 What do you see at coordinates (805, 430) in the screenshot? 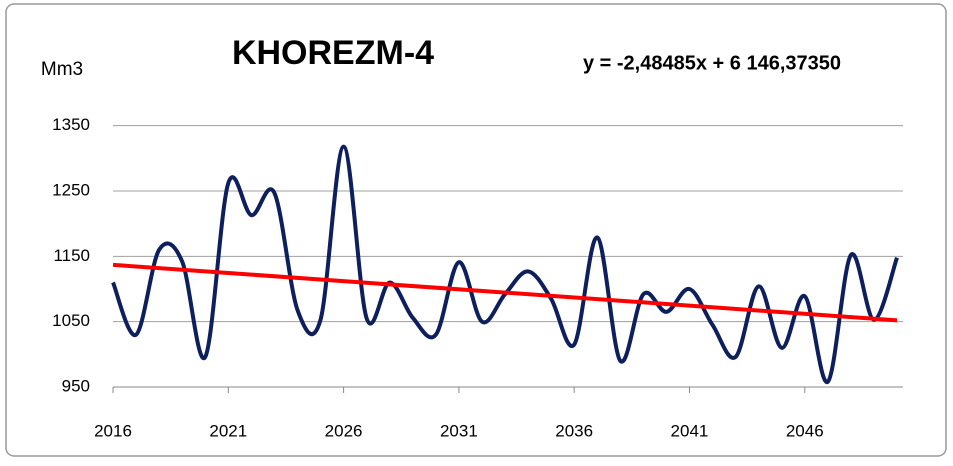
I see `x-tick-label: 2046` at bounding box center [805, 430].